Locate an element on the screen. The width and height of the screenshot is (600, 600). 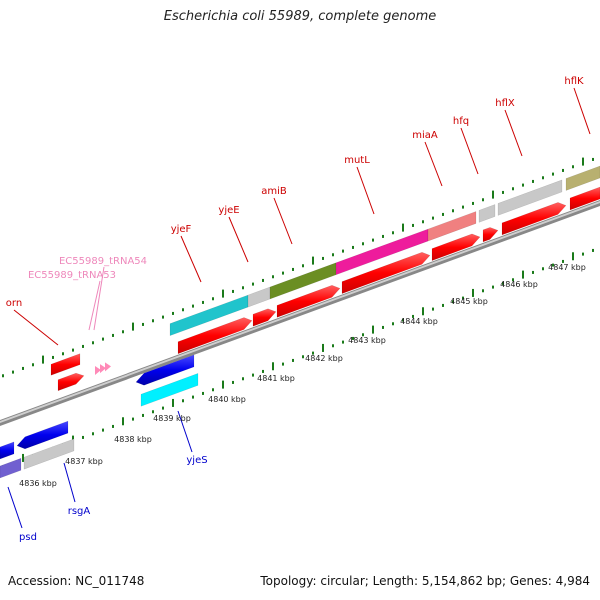
scale-label: 4836 kbp is located at coordinates (38, 483).